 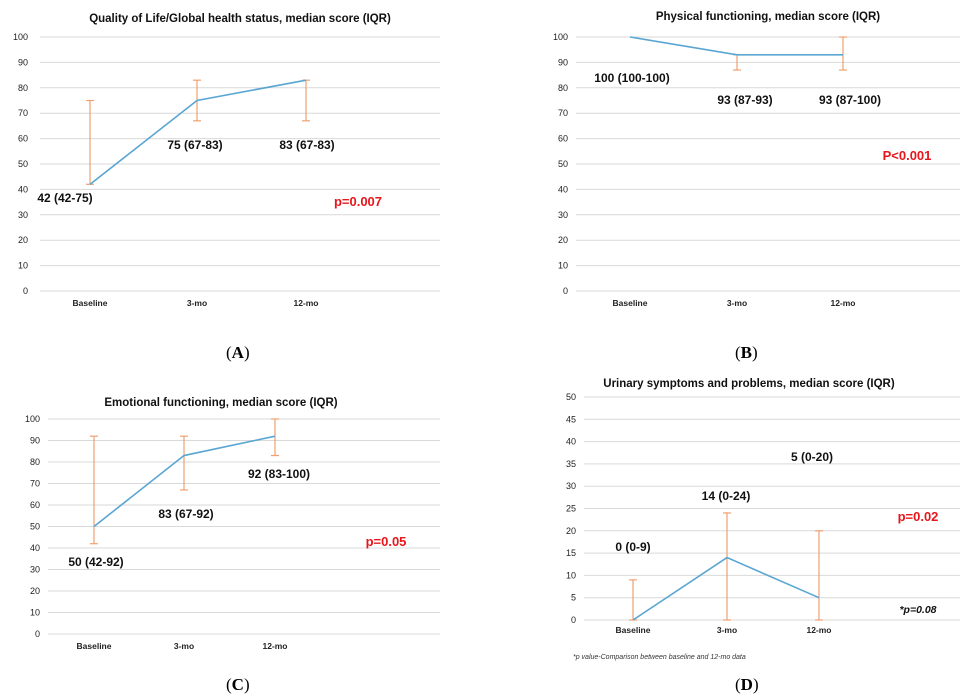 I want to click on chart-a-ytick-label: 0, so click(x=25, y=291).